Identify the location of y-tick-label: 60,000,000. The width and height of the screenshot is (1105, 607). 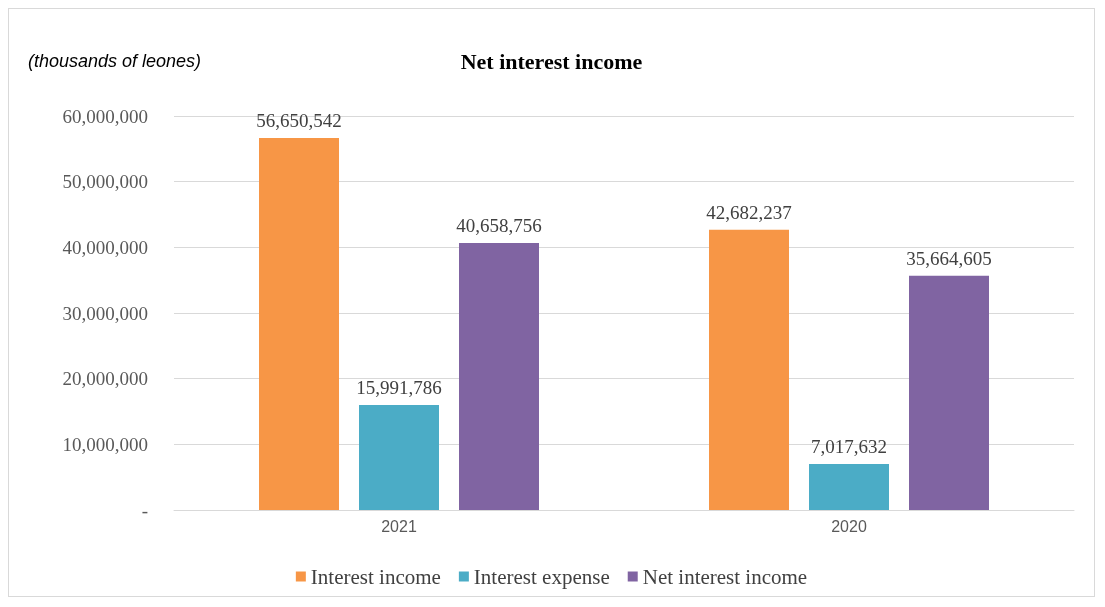
(105, 116).